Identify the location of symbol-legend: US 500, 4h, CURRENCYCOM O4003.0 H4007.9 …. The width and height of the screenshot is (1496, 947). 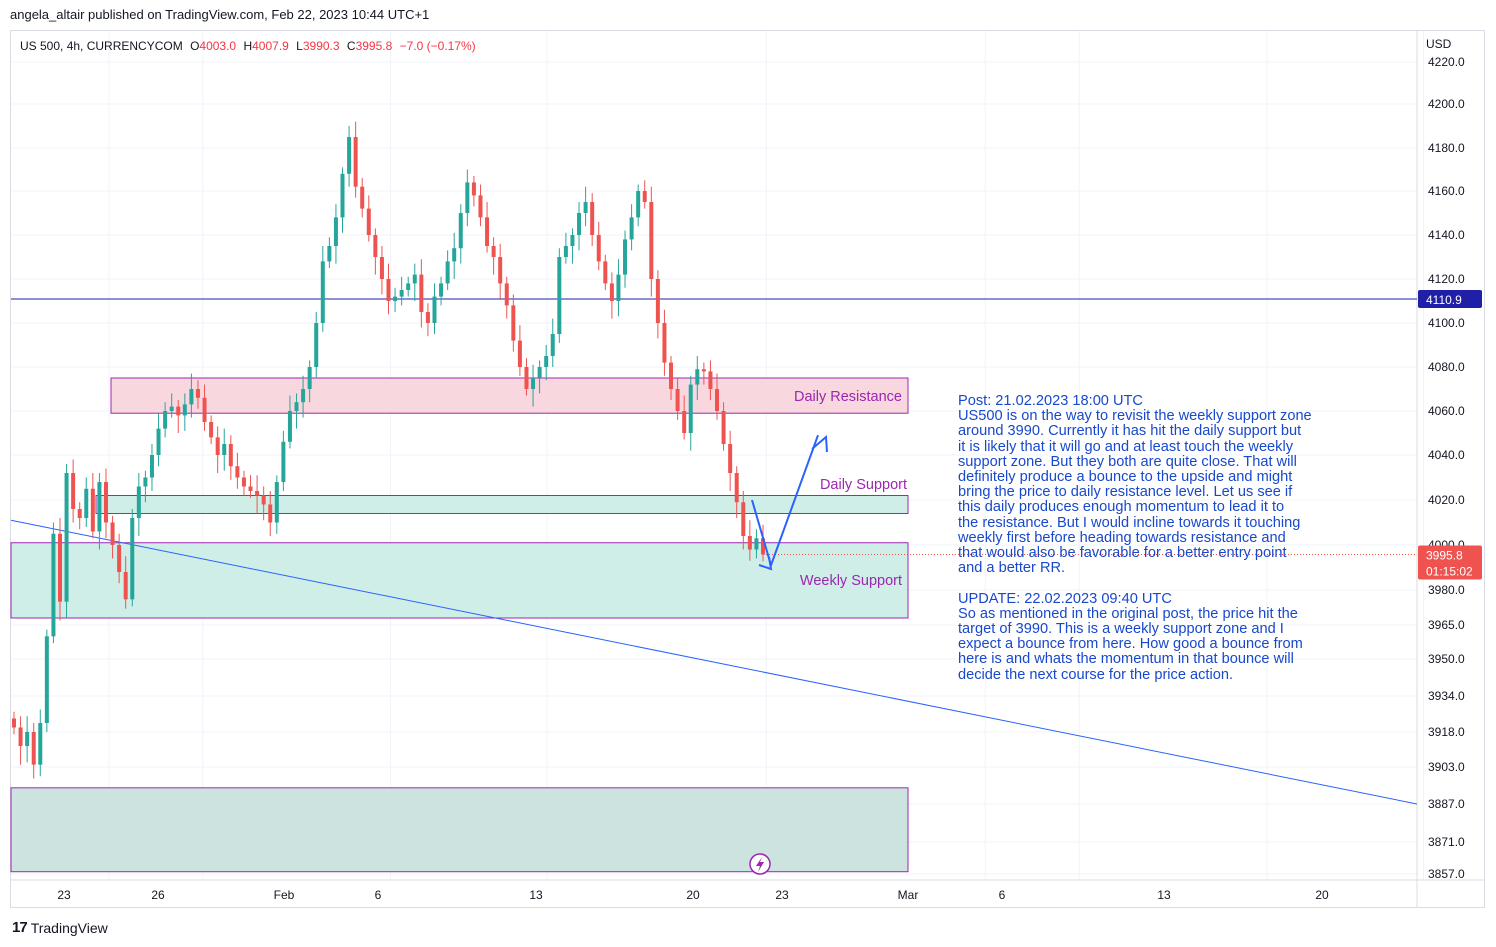
(248, 46).